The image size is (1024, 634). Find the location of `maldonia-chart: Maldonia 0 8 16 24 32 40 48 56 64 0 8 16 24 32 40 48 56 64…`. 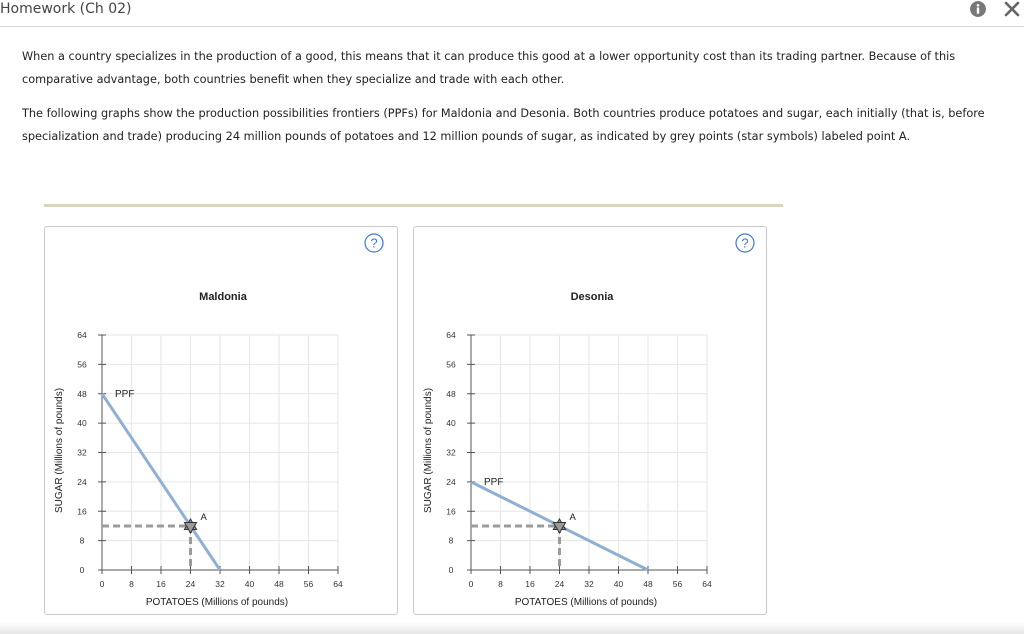

maldonia-chart: Maldonia 0 8 16 24 32 40 48 56 64 0 8 16 24 32 40 48 56 64… is located at coordinates (198, 449).